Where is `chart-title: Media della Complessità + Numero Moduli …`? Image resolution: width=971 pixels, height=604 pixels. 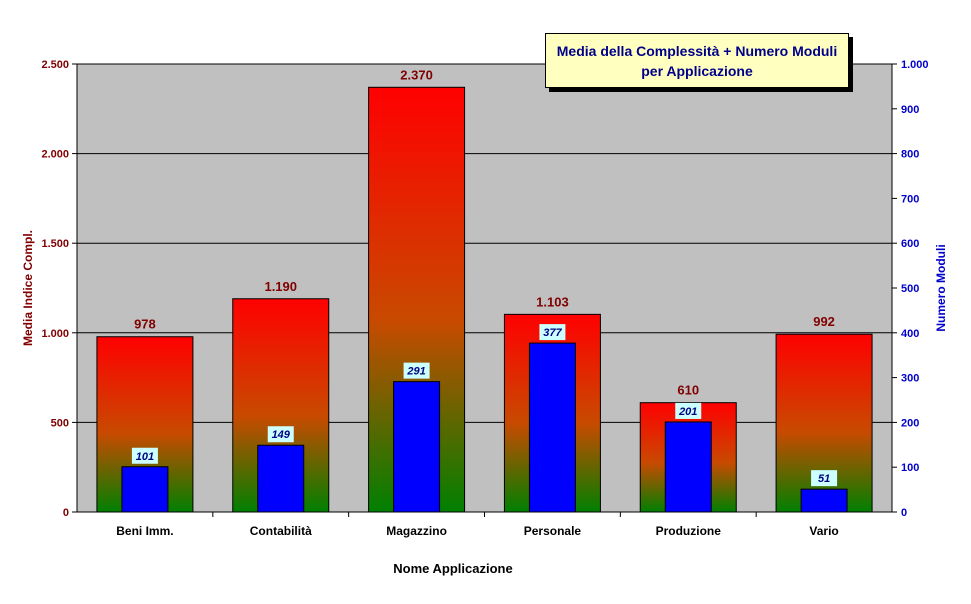 chart-title: Media della Complessità + Numero Moduli … is located at coordinates (697, 60).